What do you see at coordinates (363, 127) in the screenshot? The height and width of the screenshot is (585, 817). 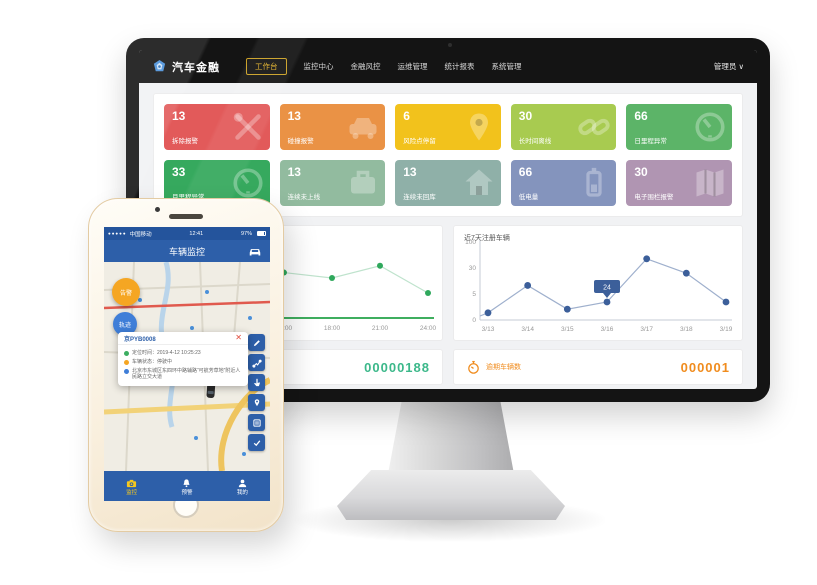 I see `car-crash-icon` at bounding box center [363, 127].